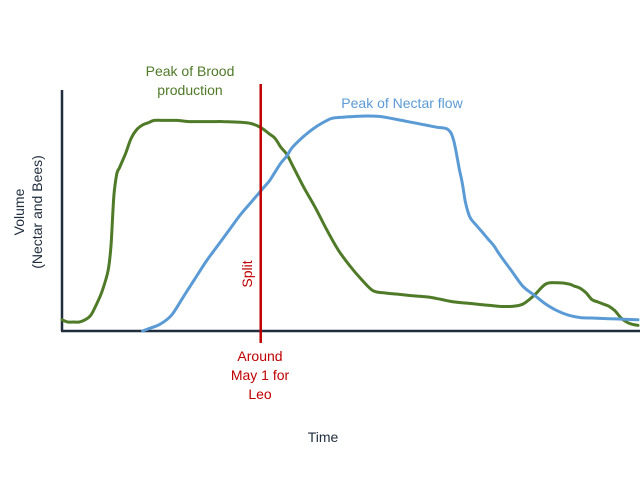 The image size is (640, 480). What do you see at coordinates (402, 103) in the screenshot?
I see `nectar-peak-label: Peak of Nectar flow` at bounding box center [402, 103].